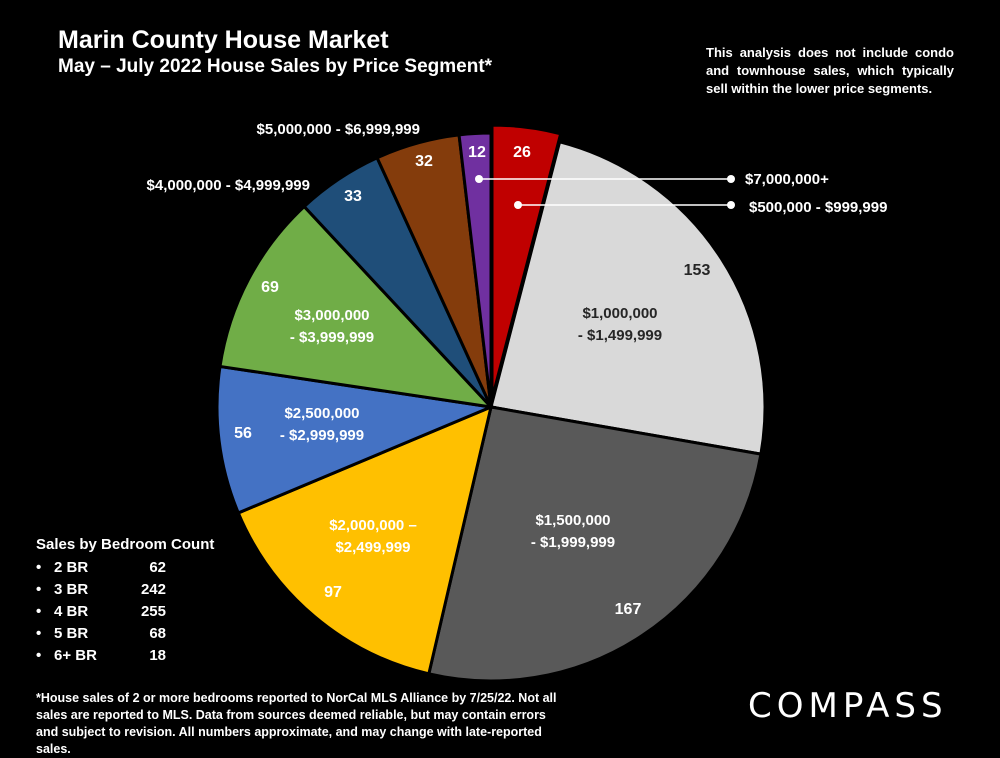 Image resolution: width=1000 pixels, height=758 pixels. Describe the element at coordinates (101, 612) in the screenshot. I see `bedroom-row: • 4 BR 255` at that location.